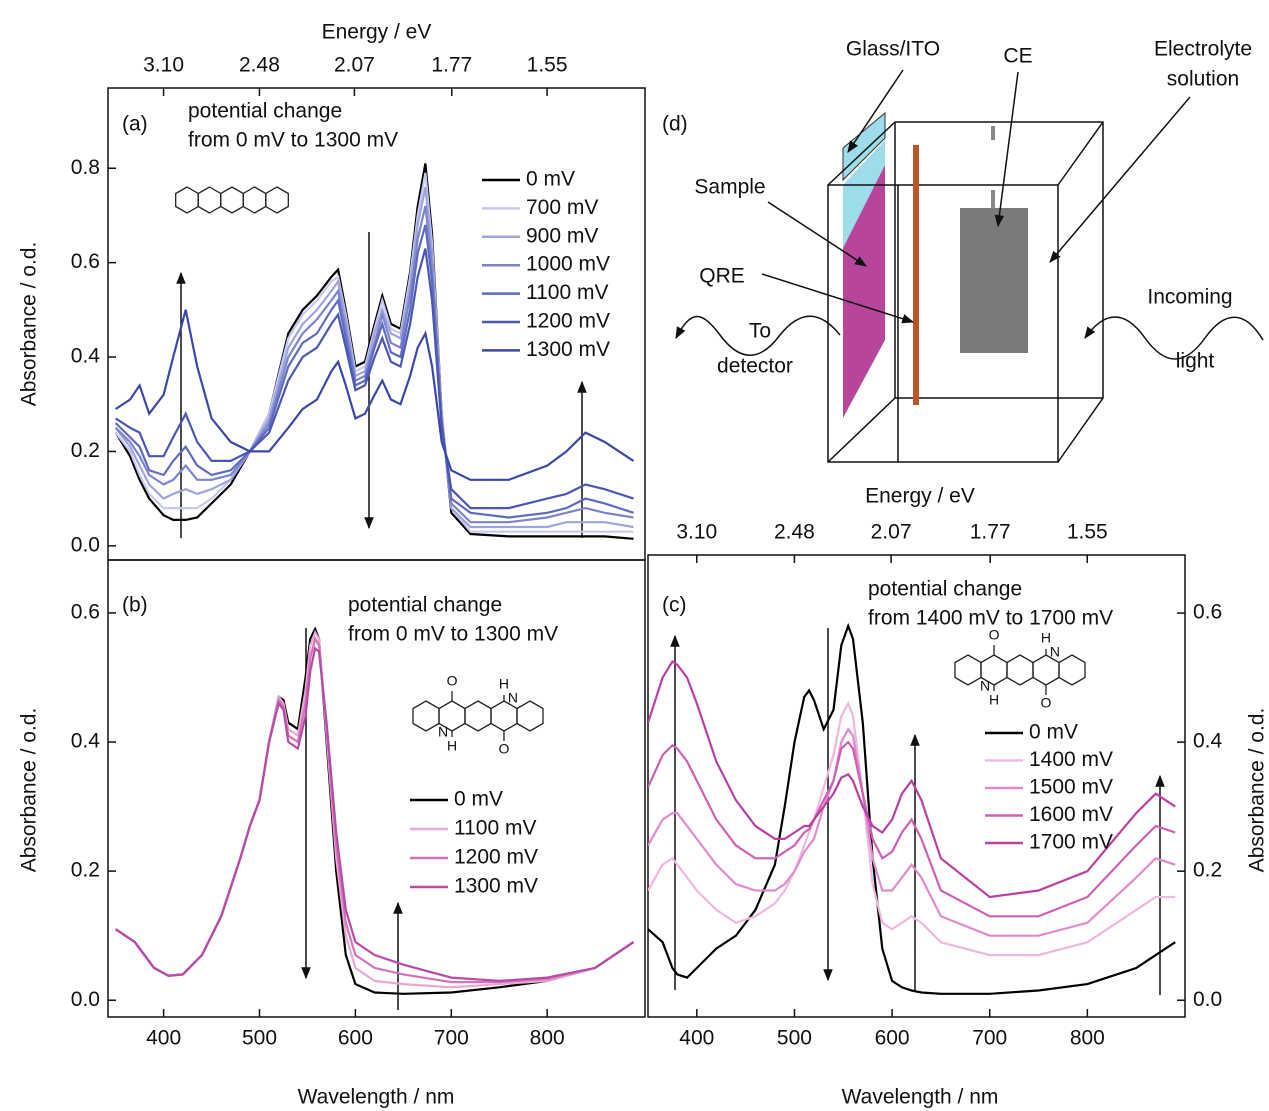  Describe the element at coordinates (892, 1038) in the screenshot. I see `x-tick-label: 600` at that location.